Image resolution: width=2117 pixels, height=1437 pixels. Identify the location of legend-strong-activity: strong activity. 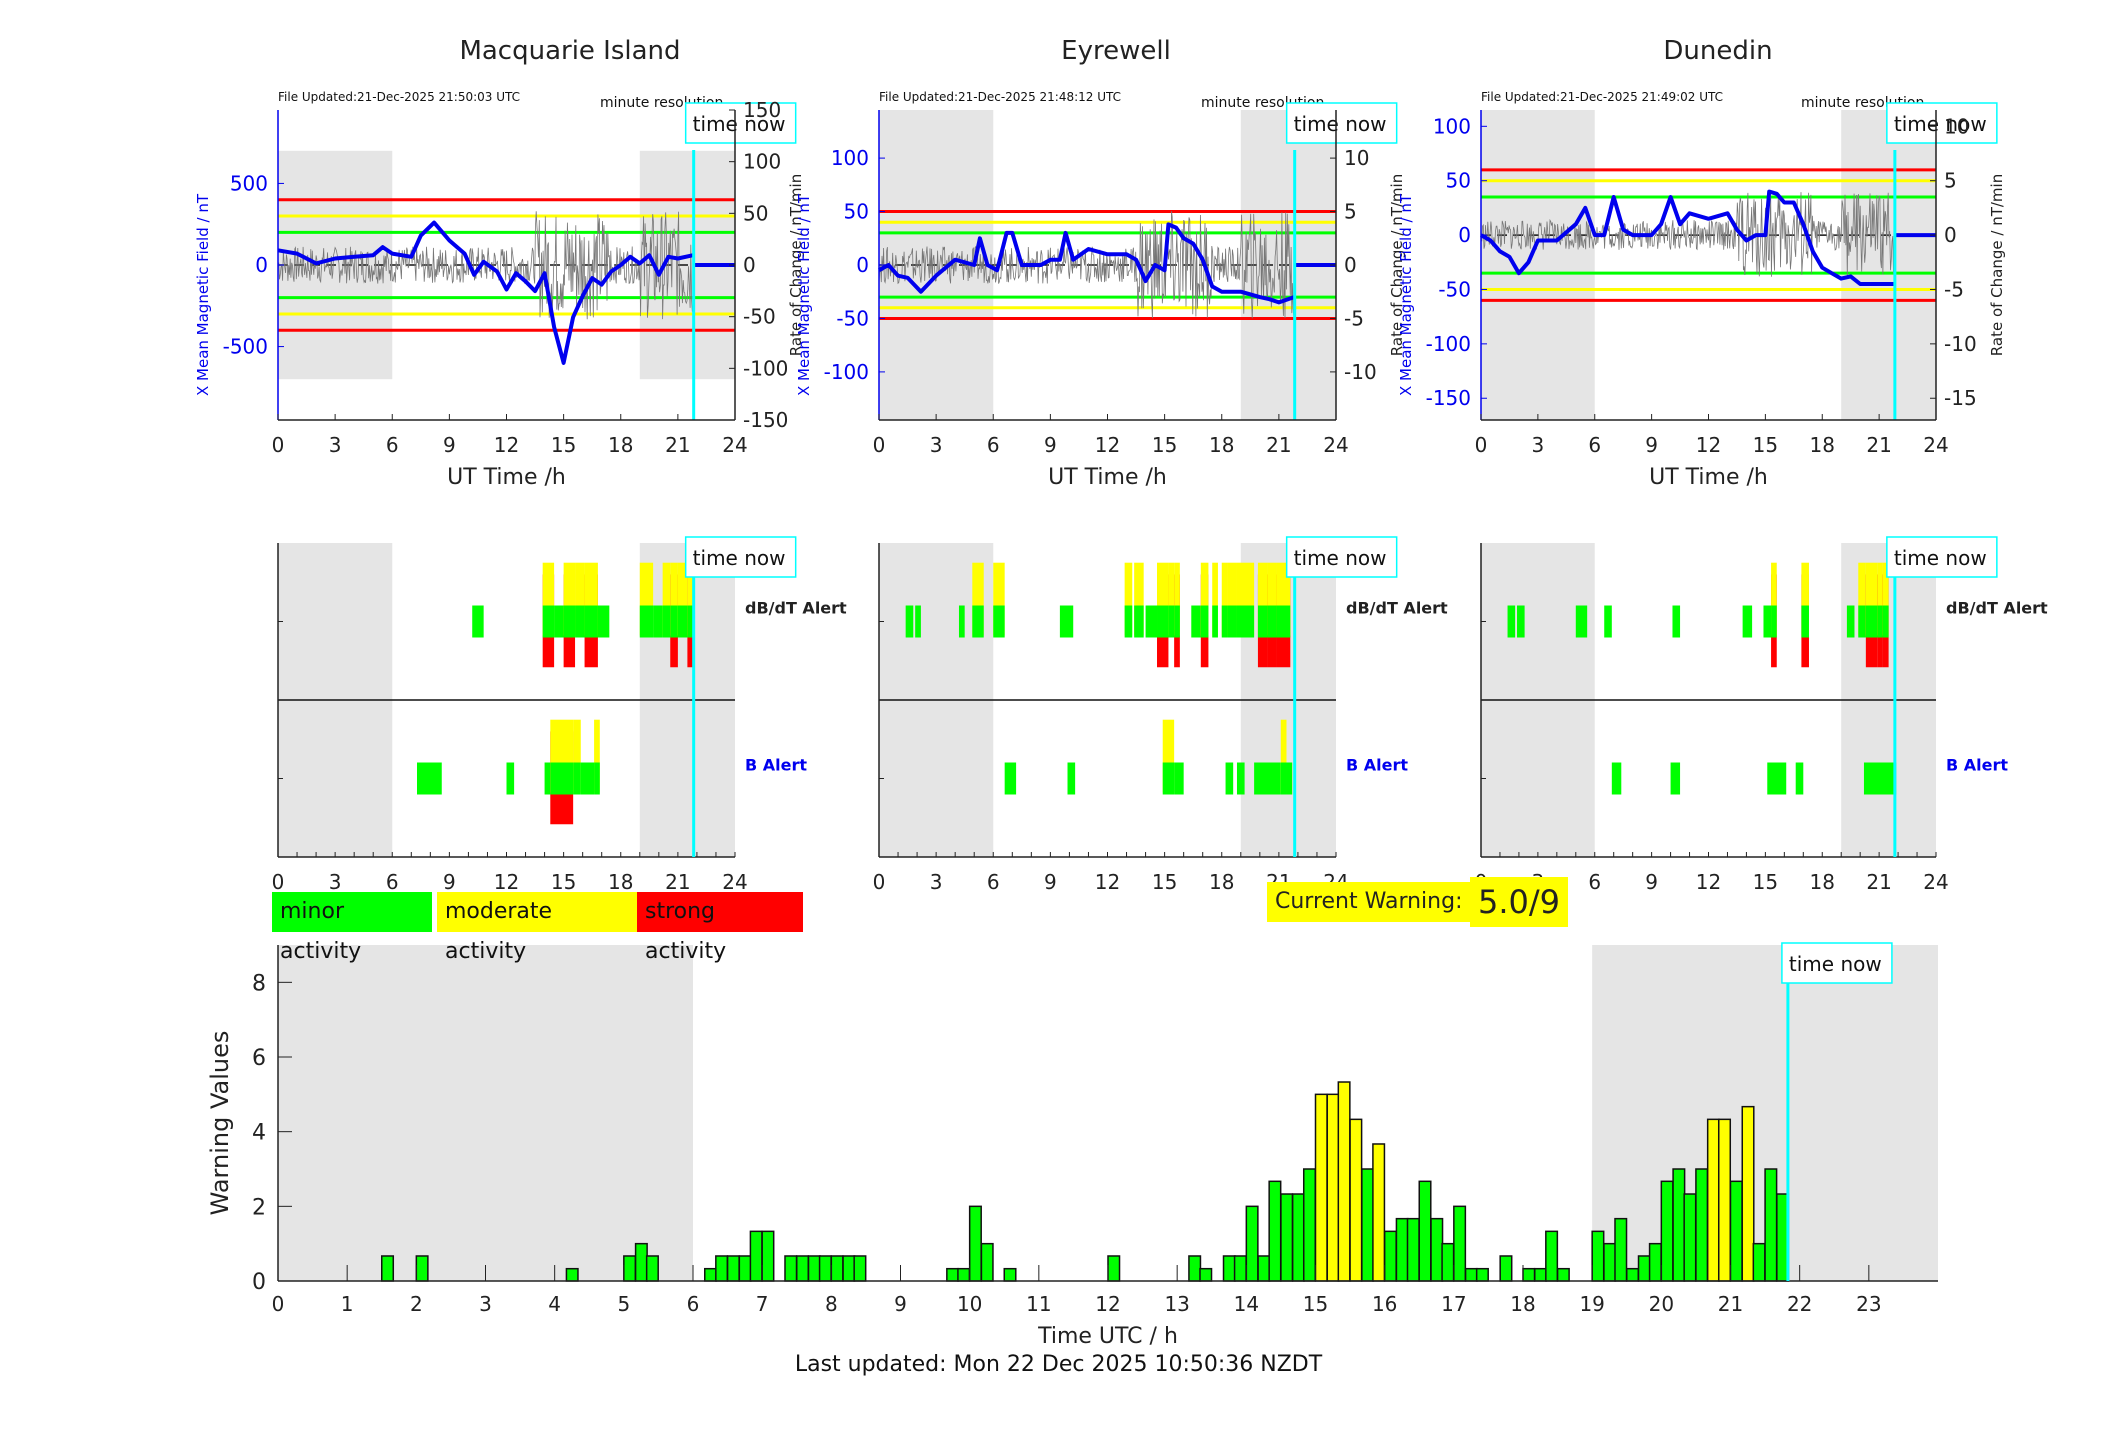
(720, 928).